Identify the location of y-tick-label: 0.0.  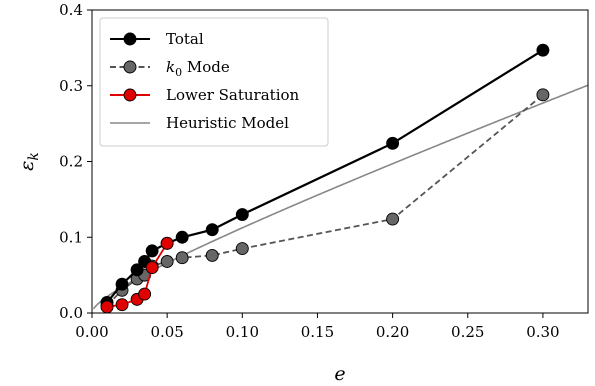
(71, 313).